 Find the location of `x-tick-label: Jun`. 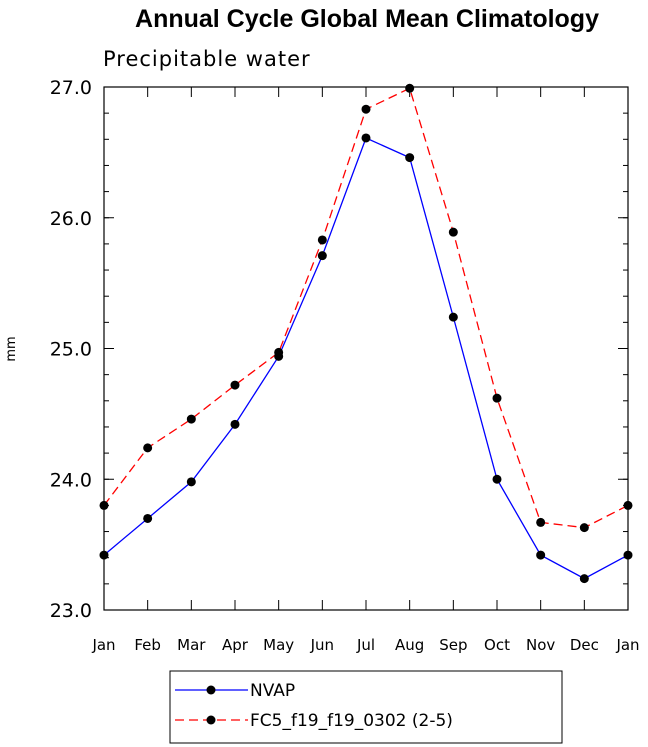

x-tick-label: Jun is located at coordinates (322, 645).